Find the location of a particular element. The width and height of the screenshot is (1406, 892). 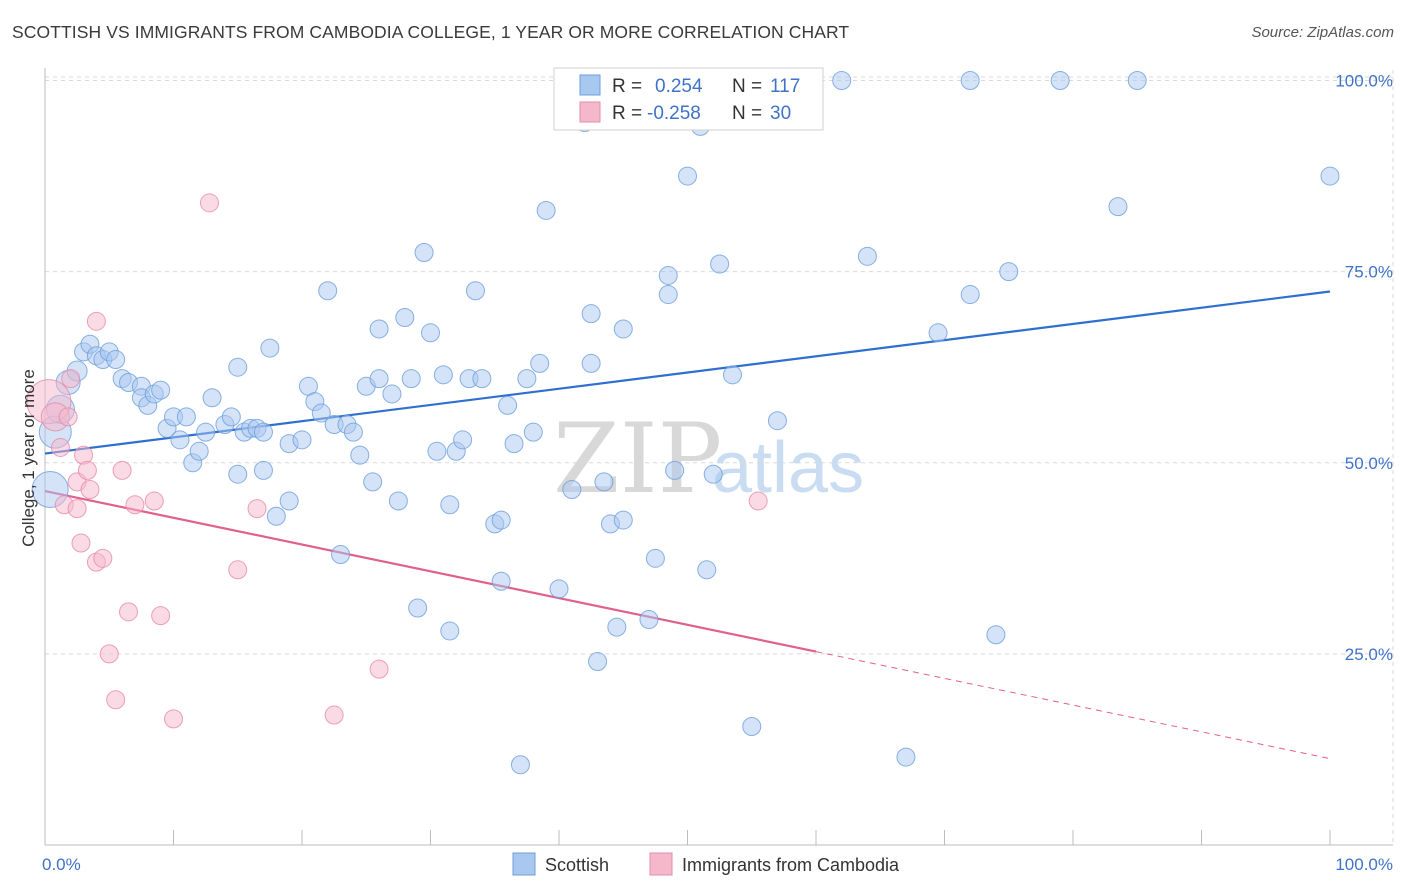

x-tick-label-min: 0.0% is located at coordinates (61, 864).